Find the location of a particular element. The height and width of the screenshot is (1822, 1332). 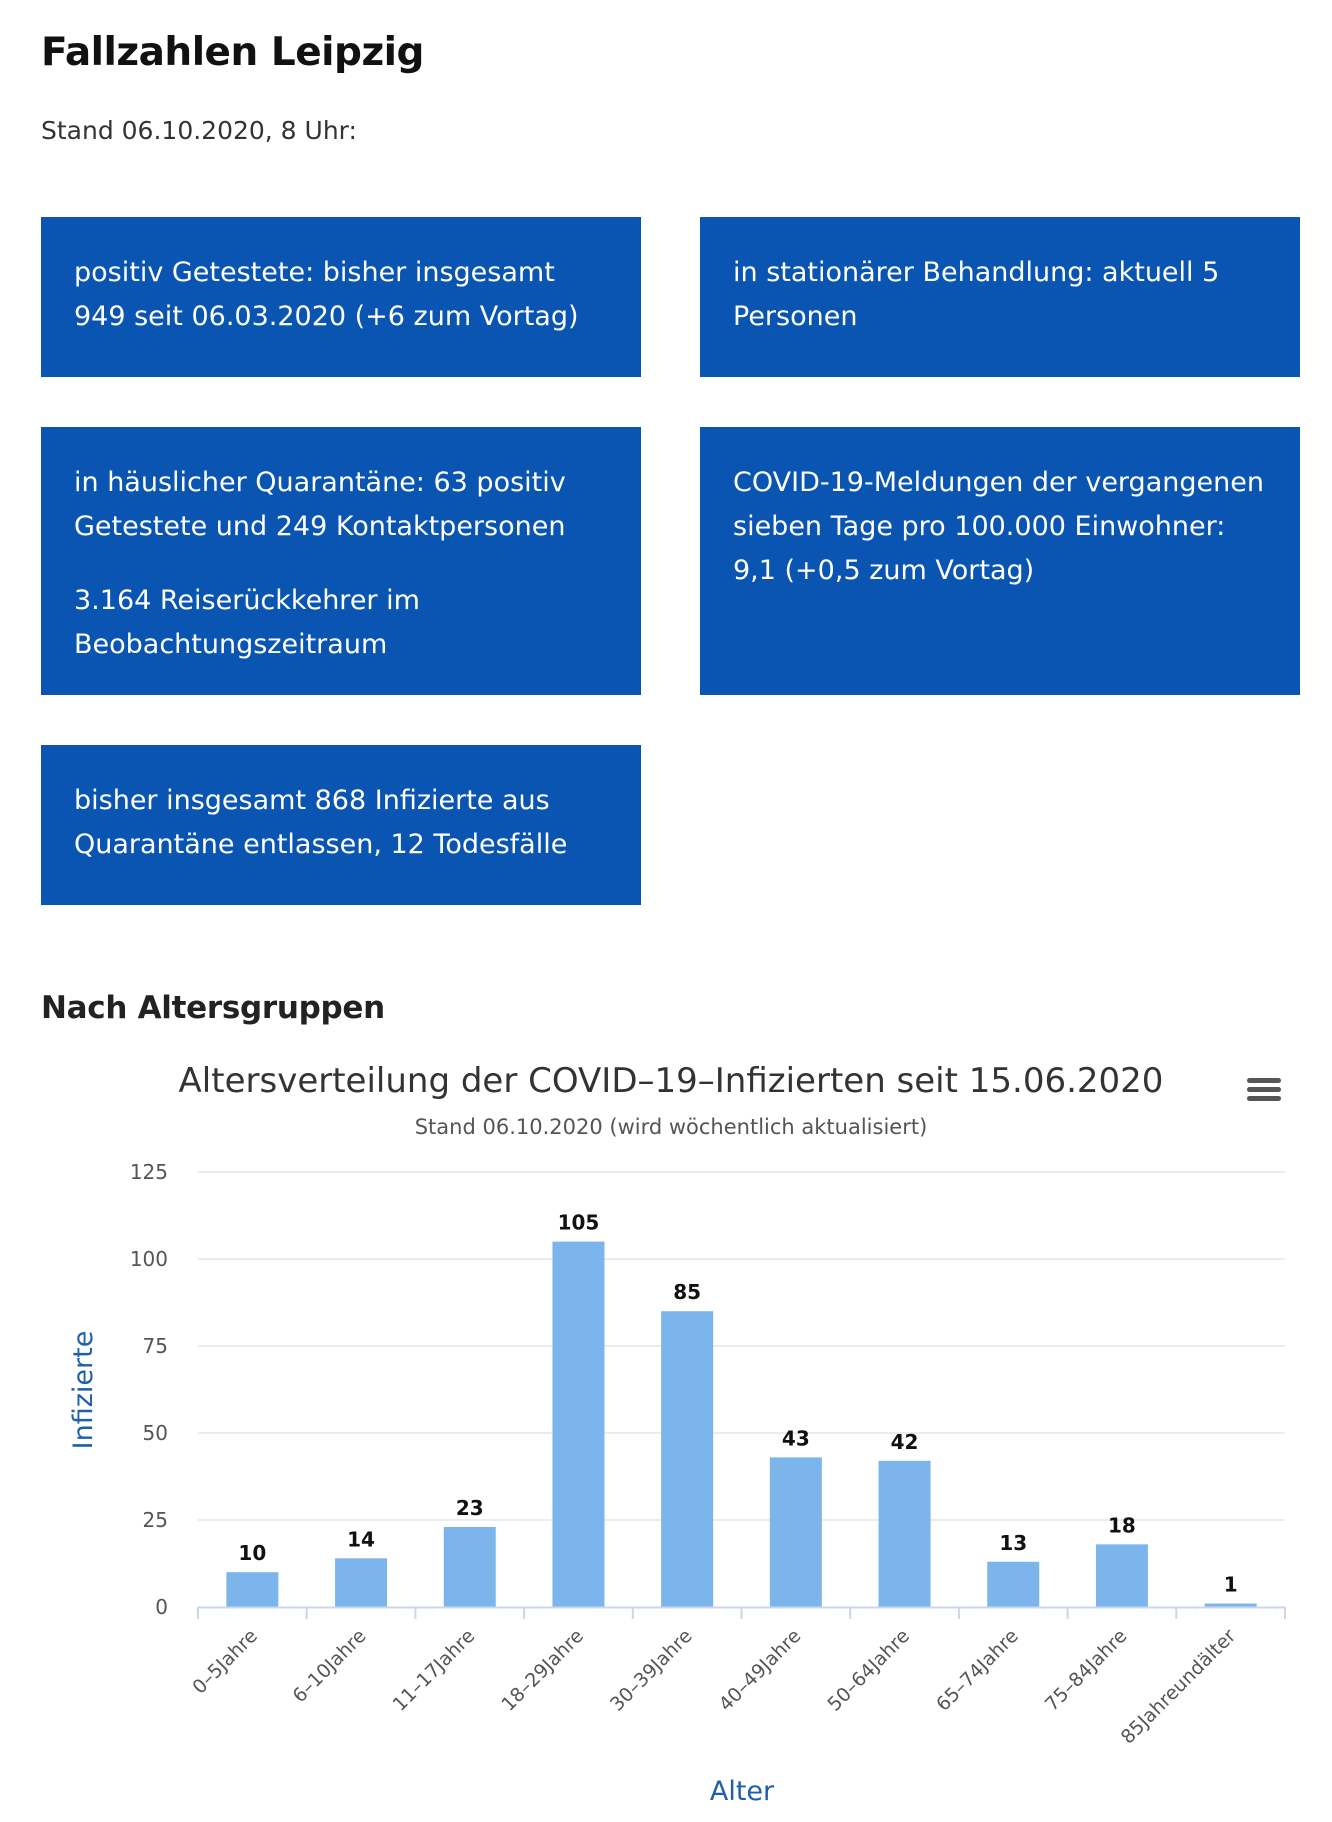

data-label: 1 is located at coordinates (1231, 1585).